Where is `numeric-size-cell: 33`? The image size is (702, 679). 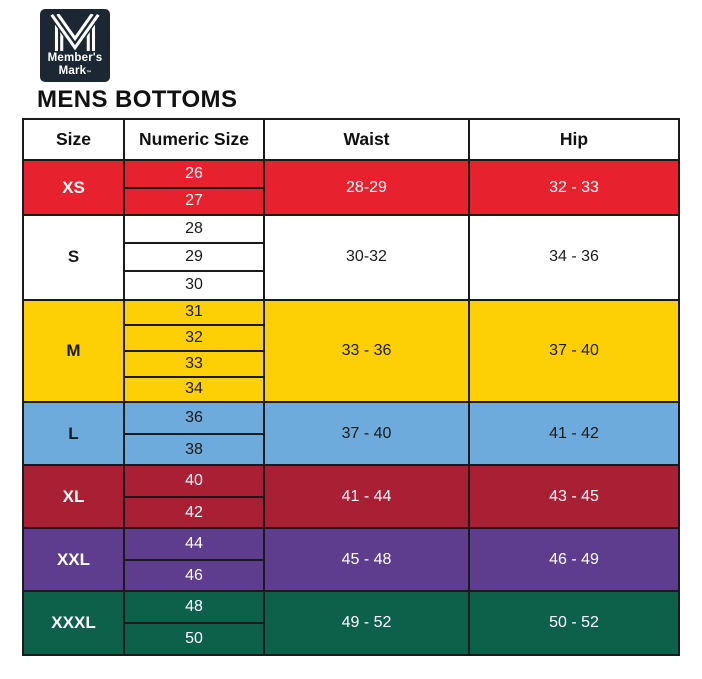
numeric-size-cell: 33 is located at coordinates (194, 363).